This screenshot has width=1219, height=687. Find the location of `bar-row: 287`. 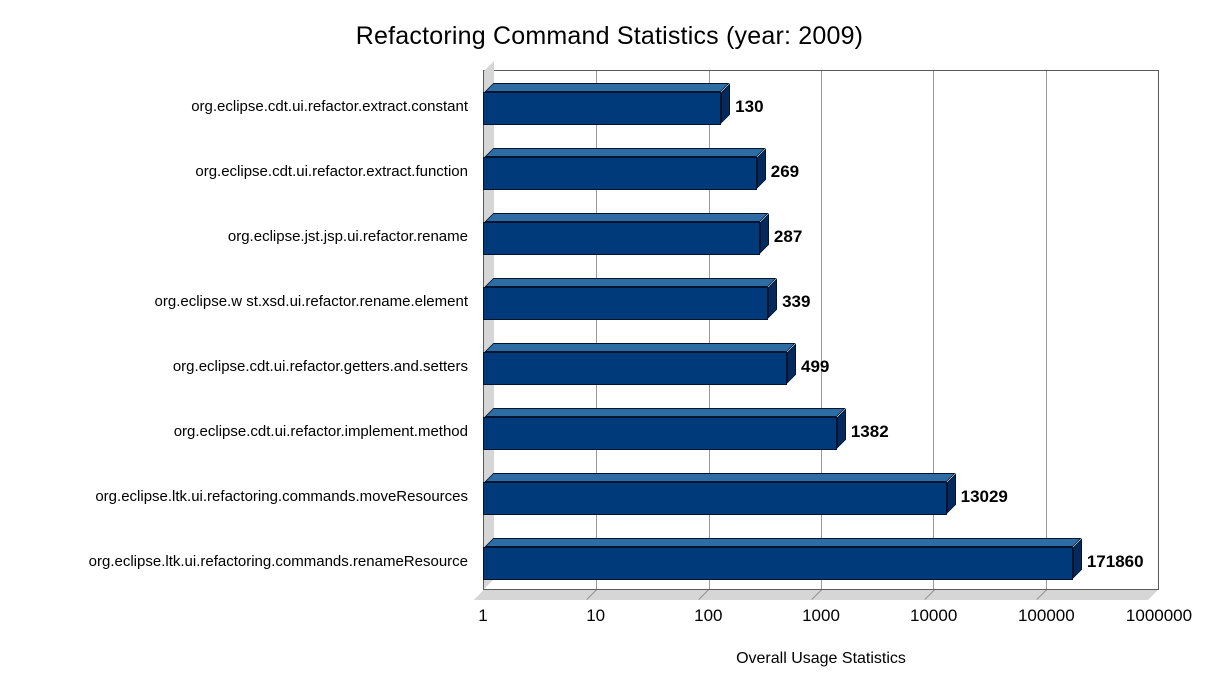

bar-row: 287 is located at coordinates (821, 232).